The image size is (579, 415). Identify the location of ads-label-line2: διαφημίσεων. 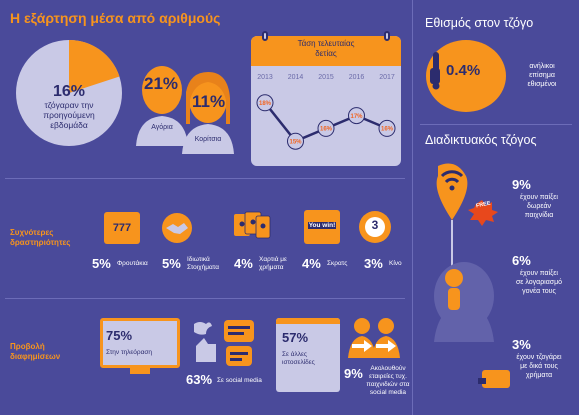
(35, 356).